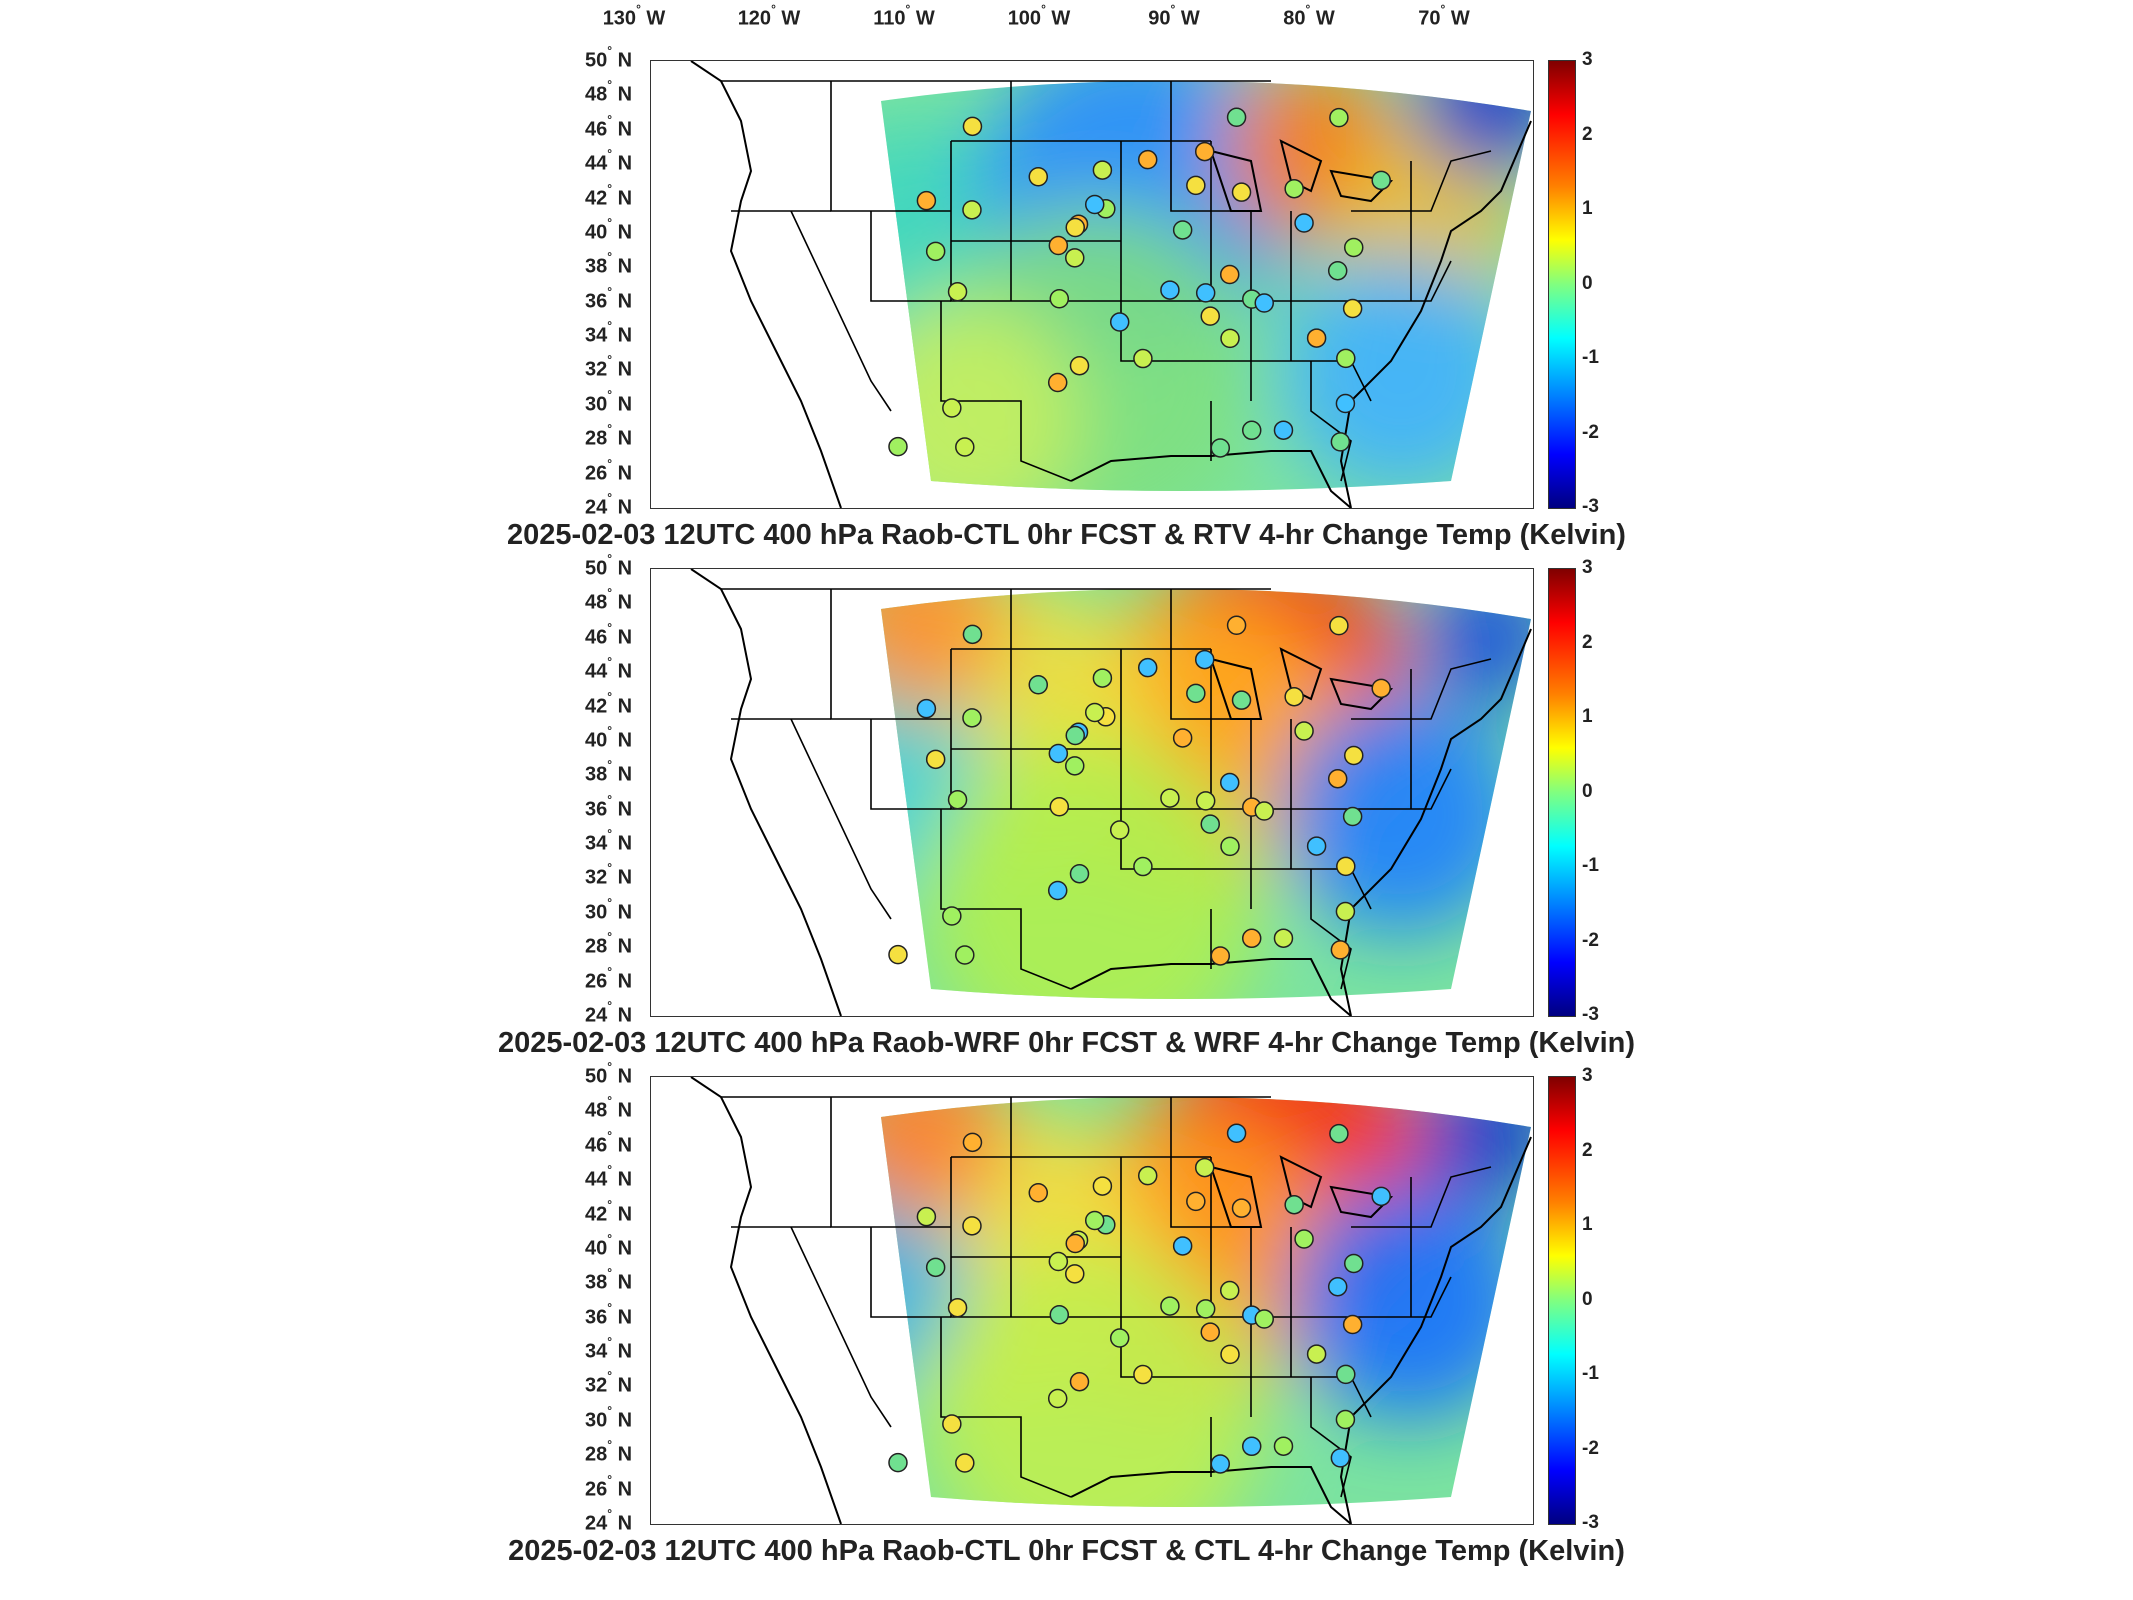 The image size is (2133, 1600). I want to click on latitude-label: 38° N, so click(608, 772).